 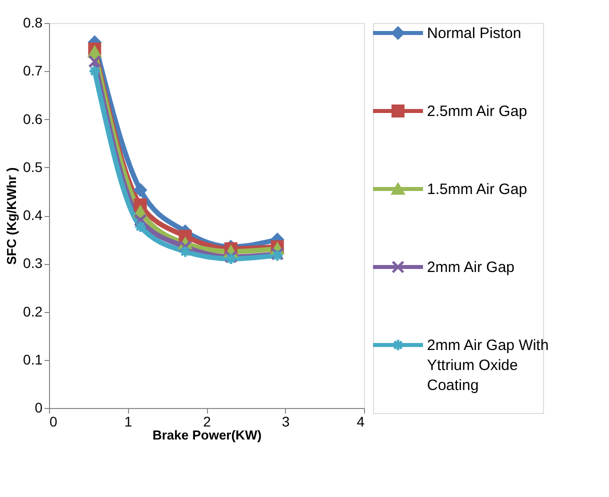 What do you see at coordinates (33, 70) in the screenshot?
I see `y-tick-label: 0.7` at bounding box center [33, 70].